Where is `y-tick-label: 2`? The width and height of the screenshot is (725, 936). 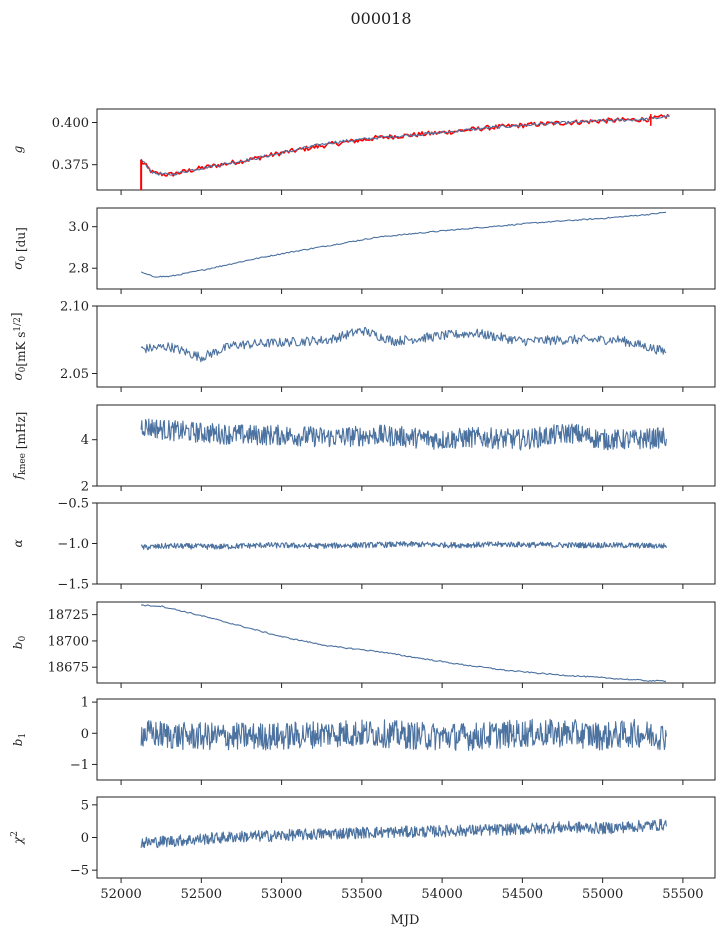
y-tick-label: 2 is located at coordinates (85, 487).